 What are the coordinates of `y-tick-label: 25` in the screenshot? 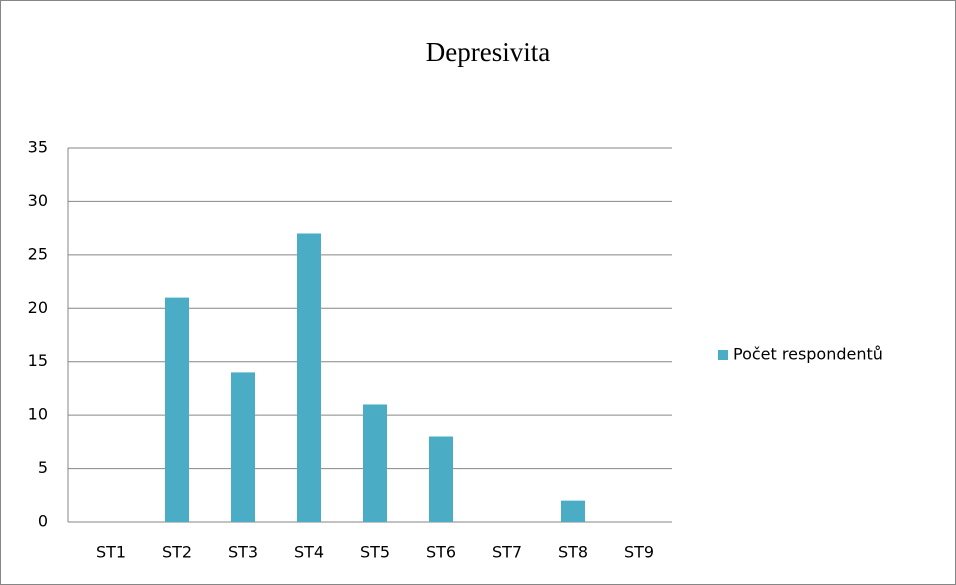 It's located at (38, 253).